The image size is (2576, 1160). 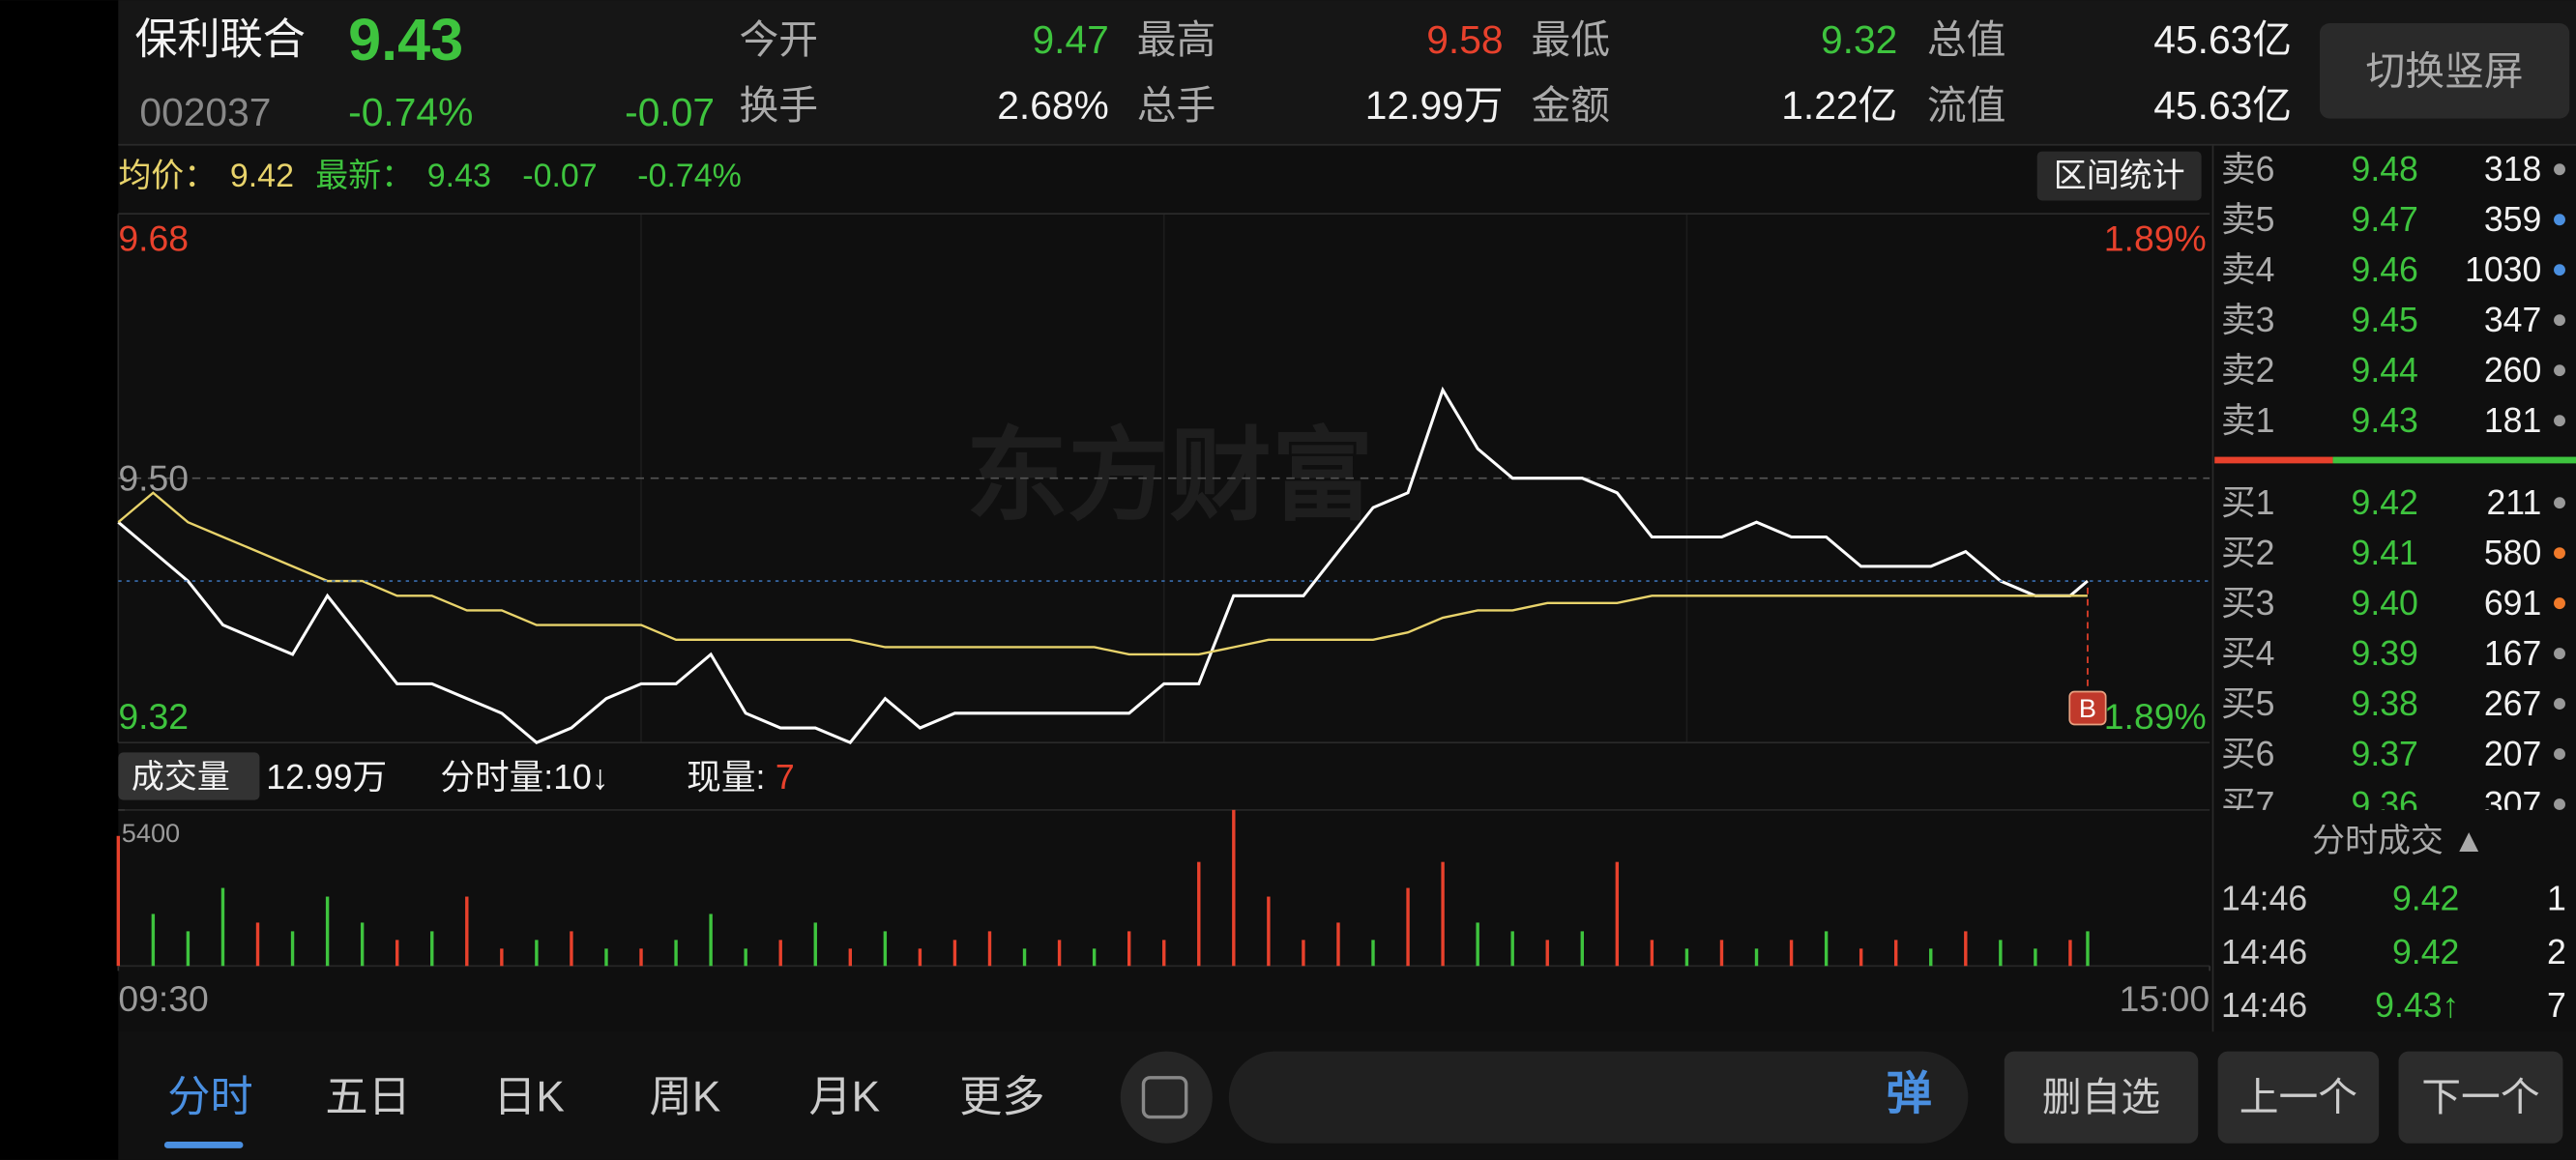 I want to click on watermark: 东方财富, so click(x=1169, y=477).